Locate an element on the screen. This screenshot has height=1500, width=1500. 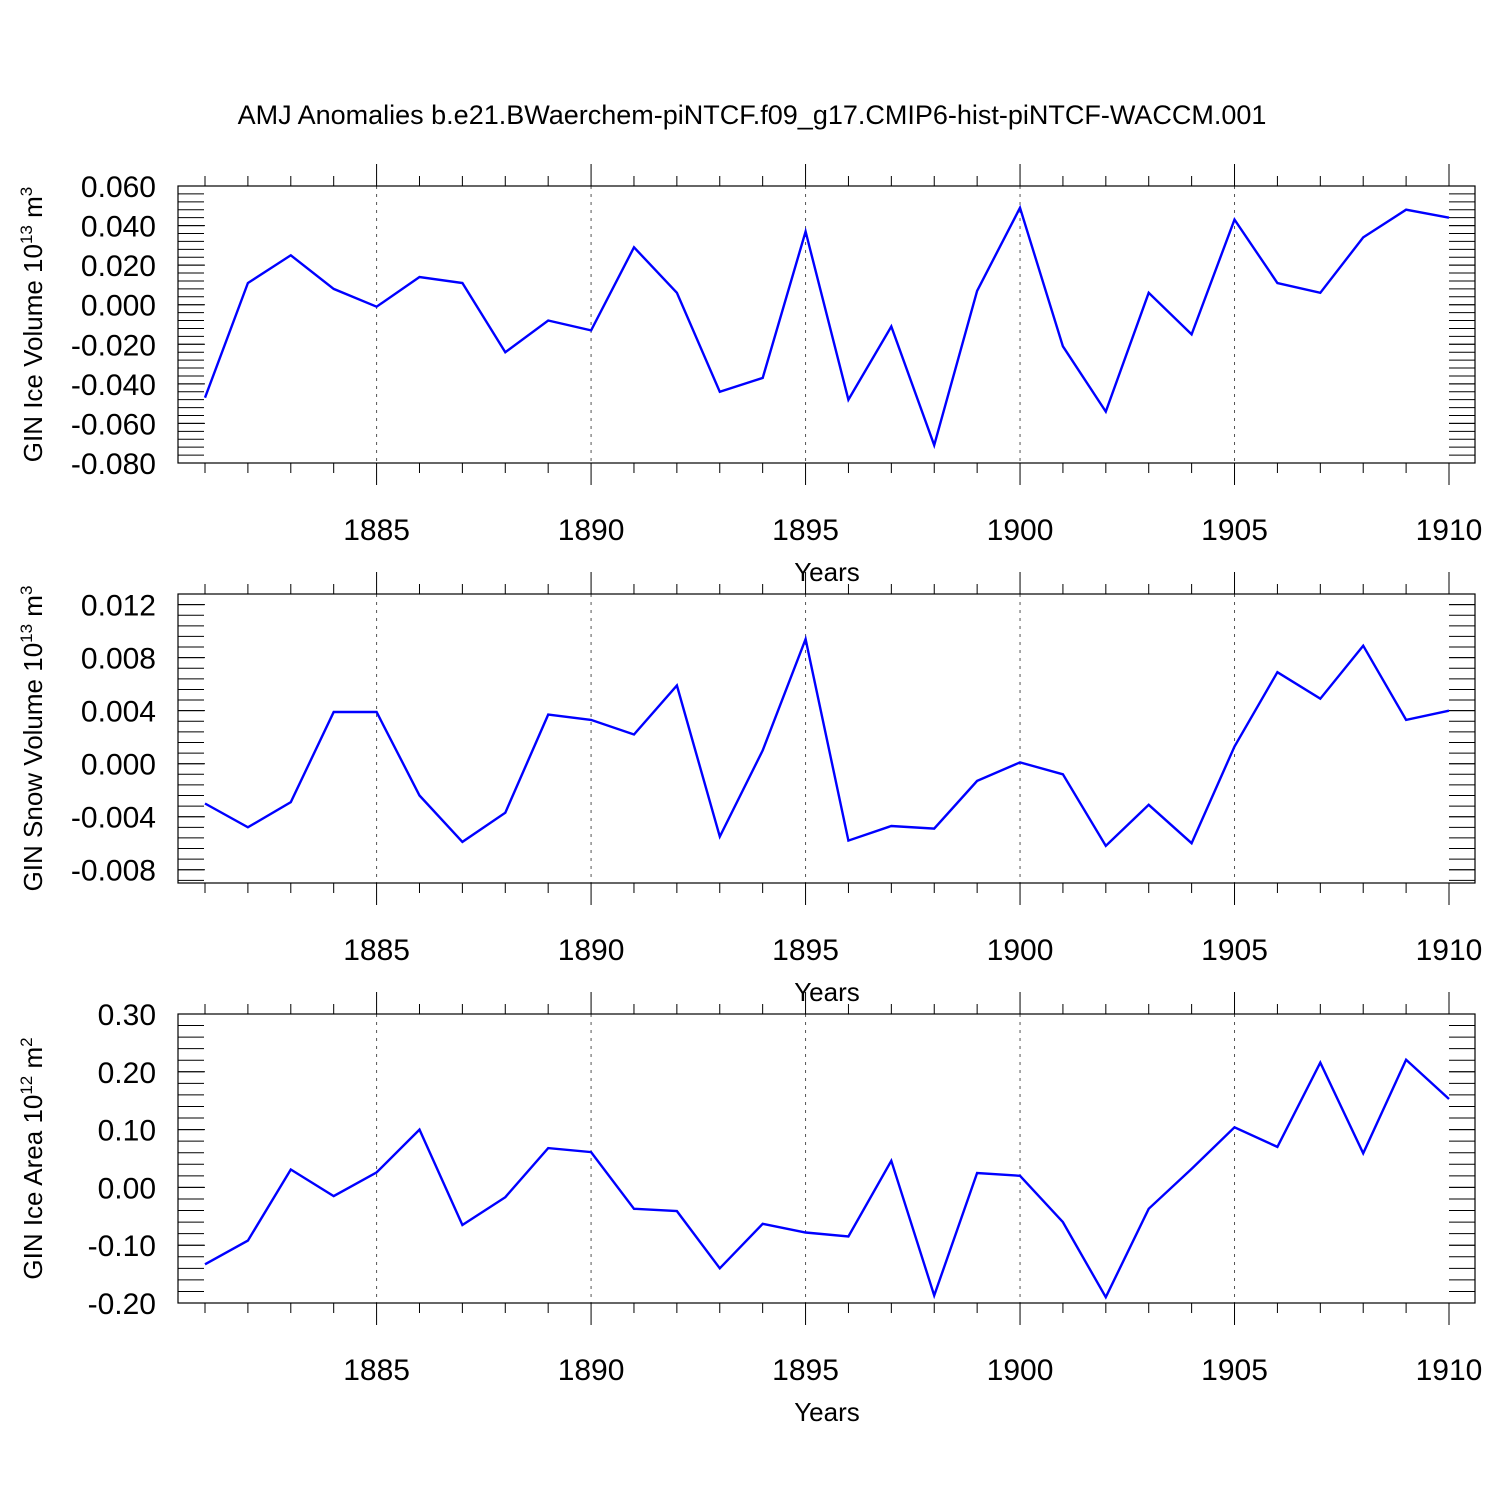
y-tick-label: 0.004 is located at coordinates (118, 712).